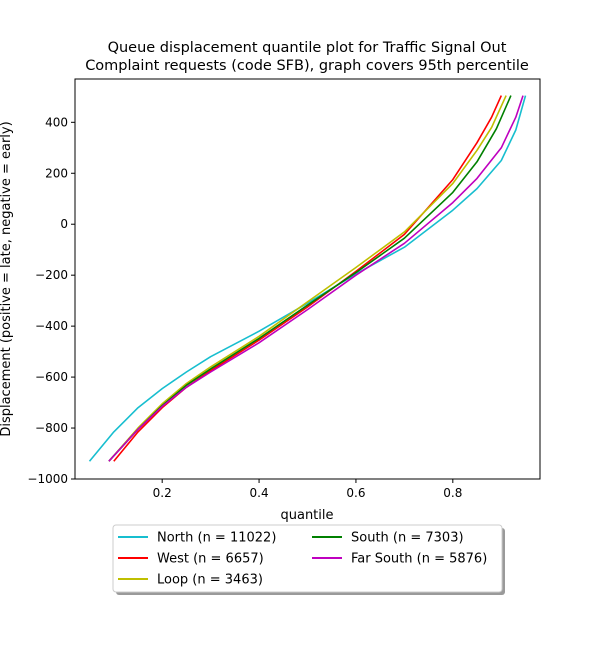 This screenshot has height=650, width=600. Describe the element at coordinates (407, 538) in the screenshot. I see `legend-label-3: South (n = 7303)` at that location.